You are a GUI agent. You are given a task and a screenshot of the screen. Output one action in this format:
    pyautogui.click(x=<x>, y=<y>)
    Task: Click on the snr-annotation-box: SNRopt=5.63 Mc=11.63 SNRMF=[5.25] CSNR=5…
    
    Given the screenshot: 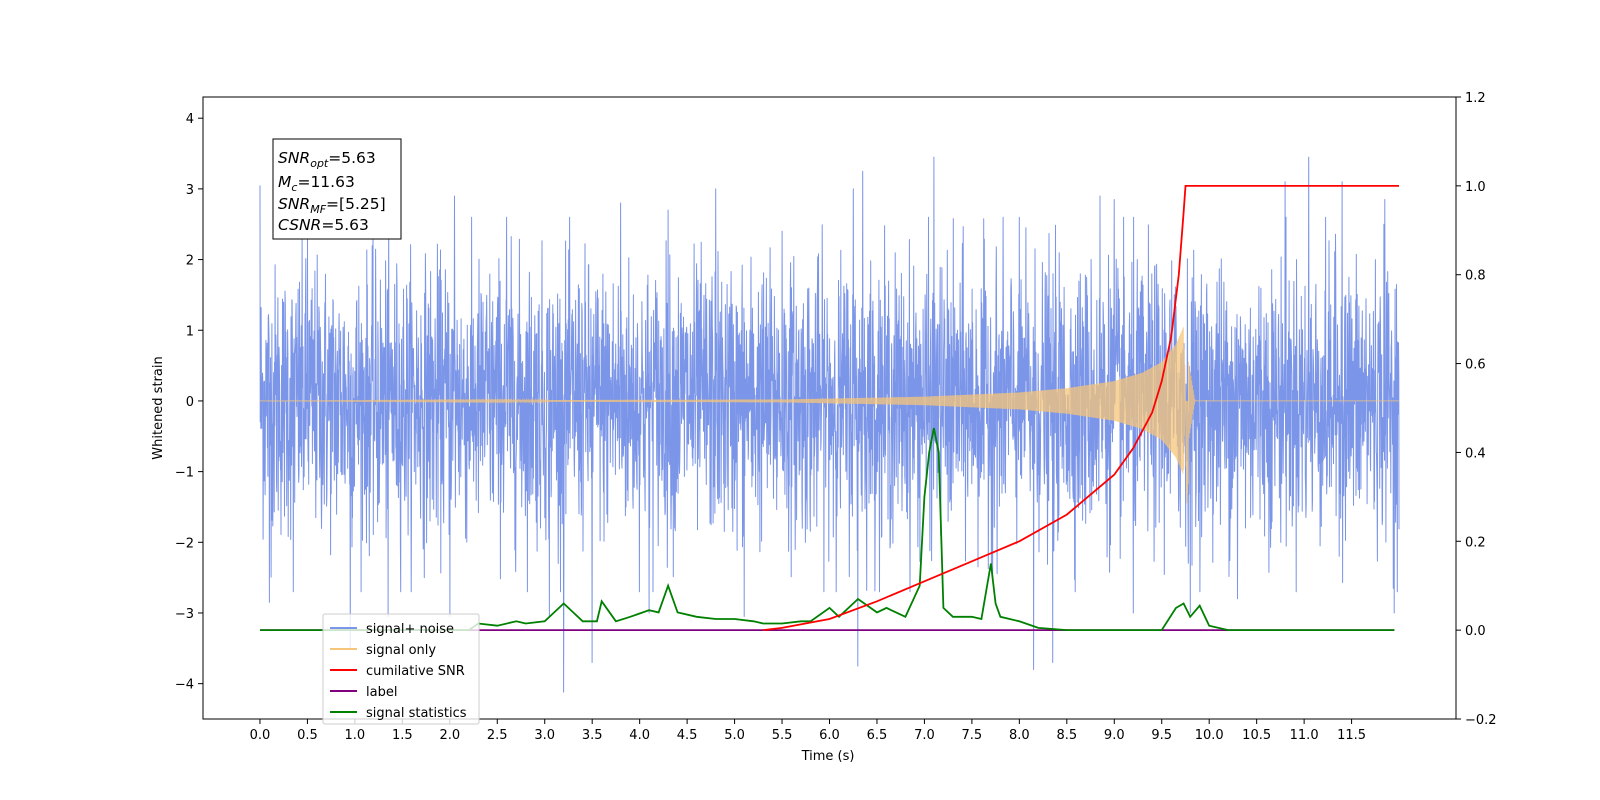 What is the action you would take?
    pyautogui.click(x=337, y=189)
    